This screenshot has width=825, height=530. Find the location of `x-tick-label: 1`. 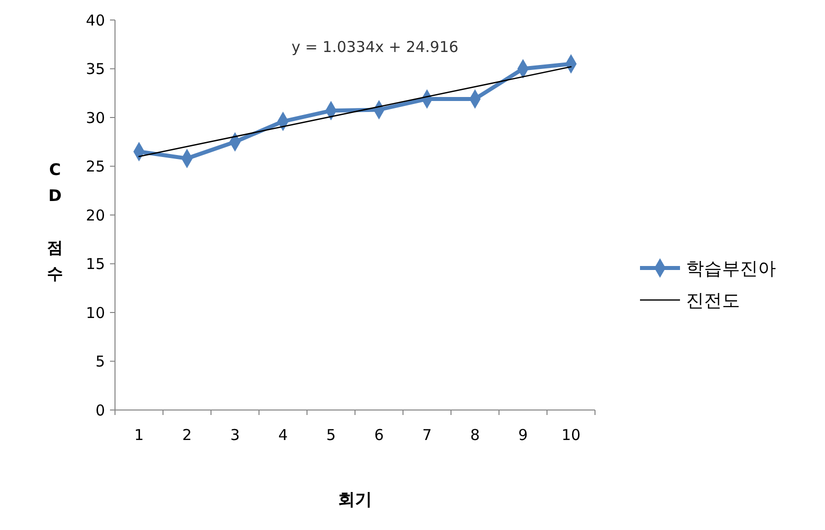

x-tick-label: 1 is located at coordinates (139, 435).